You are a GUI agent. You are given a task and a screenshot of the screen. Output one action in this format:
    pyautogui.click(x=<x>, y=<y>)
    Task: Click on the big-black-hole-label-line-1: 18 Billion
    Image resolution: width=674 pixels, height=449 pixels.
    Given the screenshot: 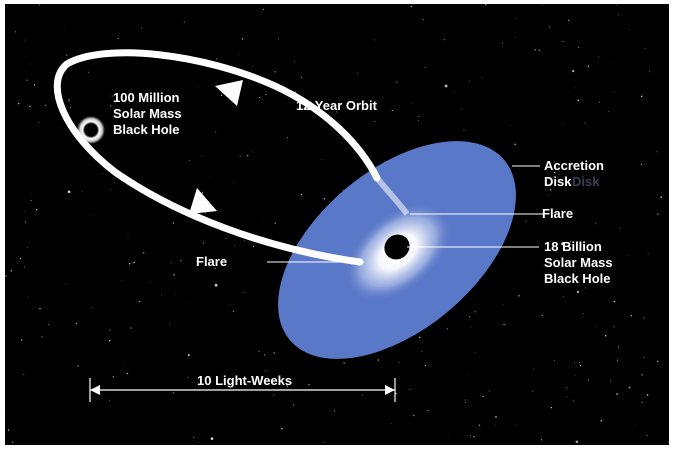 What is the action you would take?
    pyautogui.click(x=573, y=246)
    